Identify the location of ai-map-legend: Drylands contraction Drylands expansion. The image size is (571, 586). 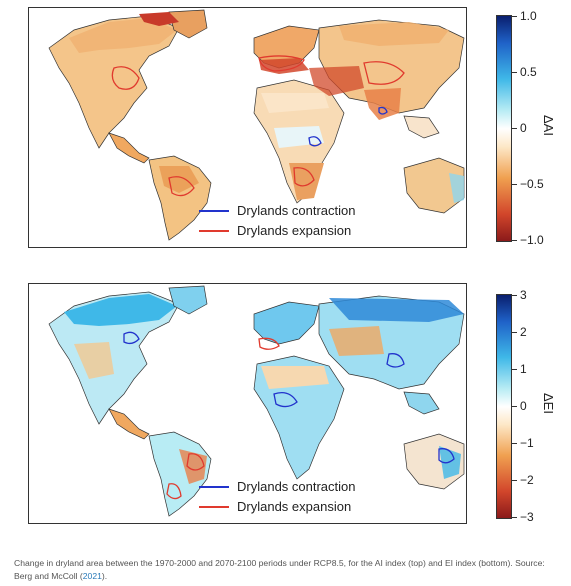
(277, 221).